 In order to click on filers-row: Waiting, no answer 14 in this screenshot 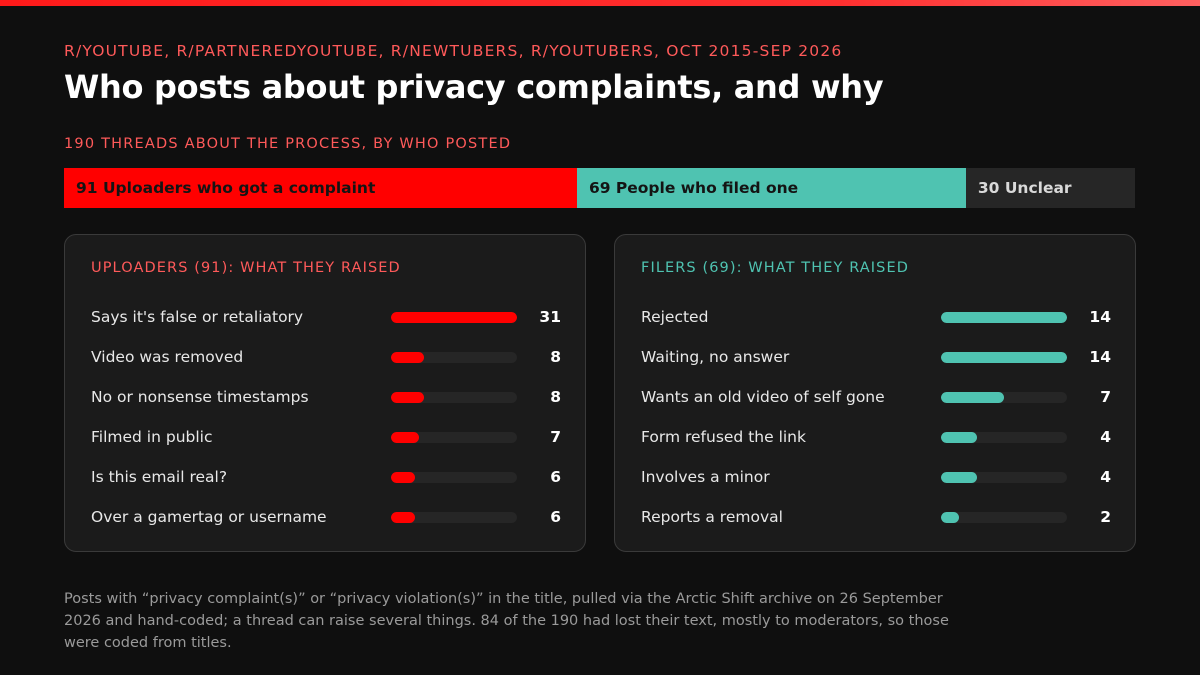, I will do `click(876, 358)`.